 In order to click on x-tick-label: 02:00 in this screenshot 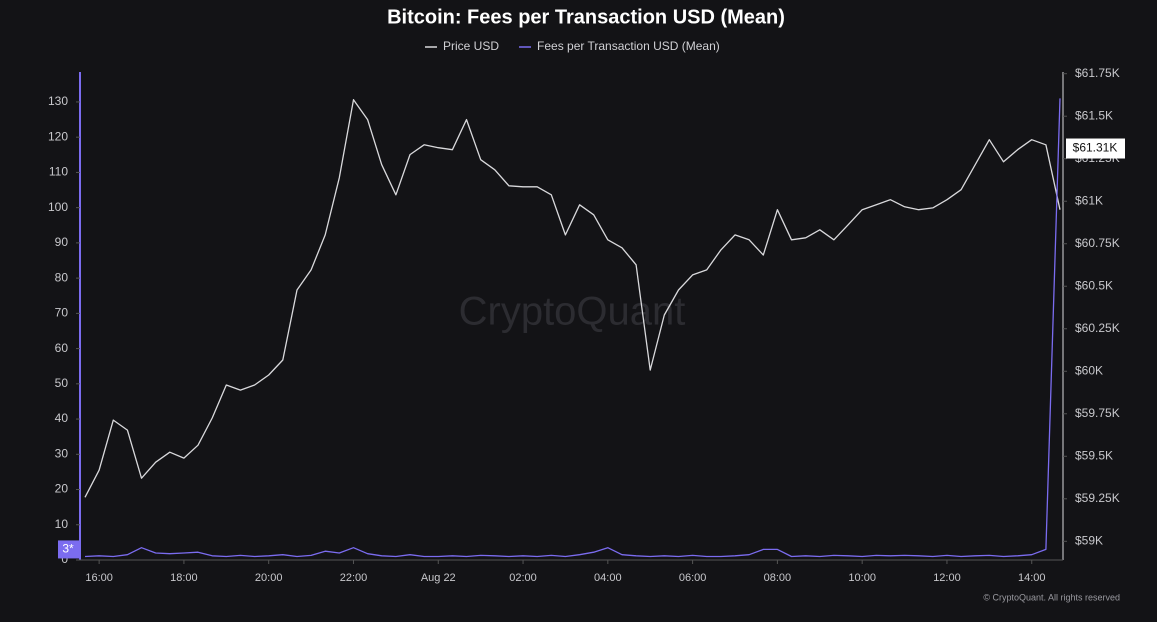, I will do `click(523, 578)`.